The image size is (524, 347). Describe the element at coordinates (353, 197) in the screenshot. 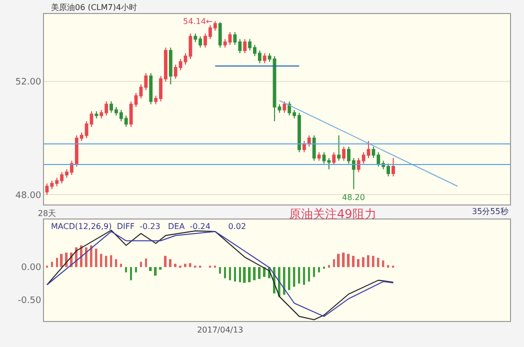

I see `annotation: 48.20` at that location.